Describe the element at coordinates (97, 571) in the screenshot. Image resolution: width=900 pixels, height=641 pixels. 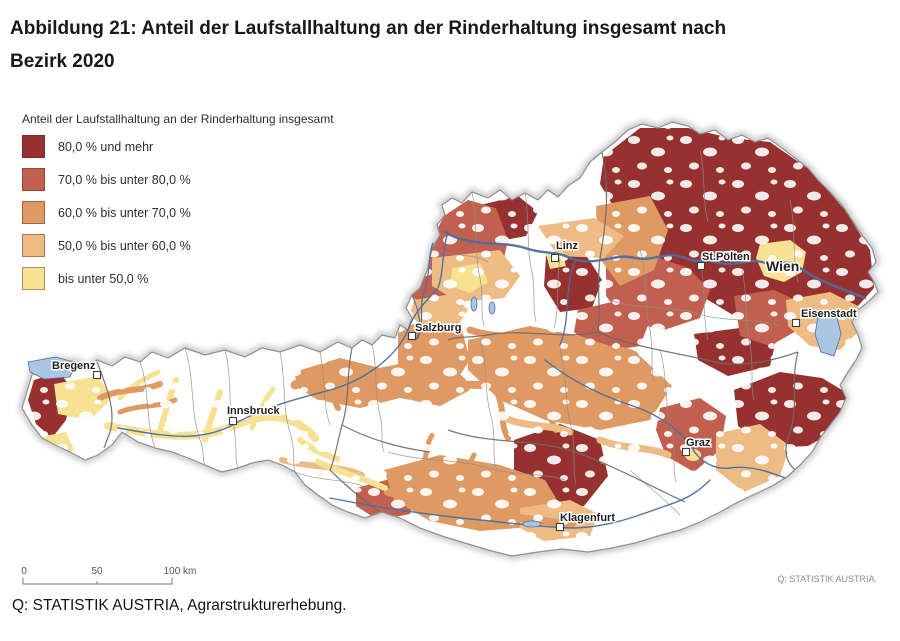
I see `scale-tick-50: 50` at that location.